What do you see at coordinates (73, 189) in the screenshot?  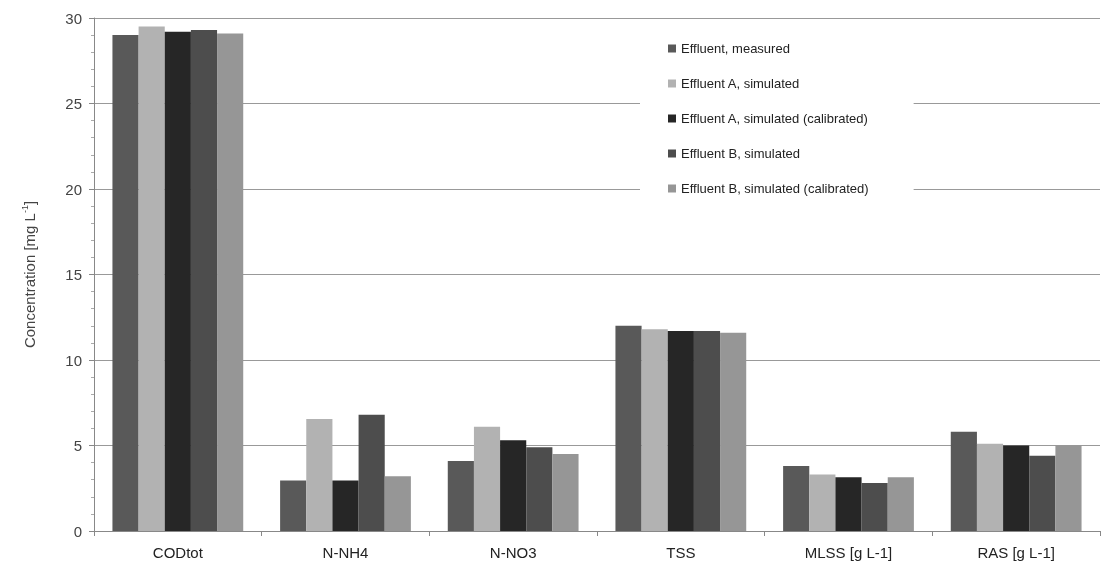 I see `y-tick-label: 20` at bounding box center [73, 189].